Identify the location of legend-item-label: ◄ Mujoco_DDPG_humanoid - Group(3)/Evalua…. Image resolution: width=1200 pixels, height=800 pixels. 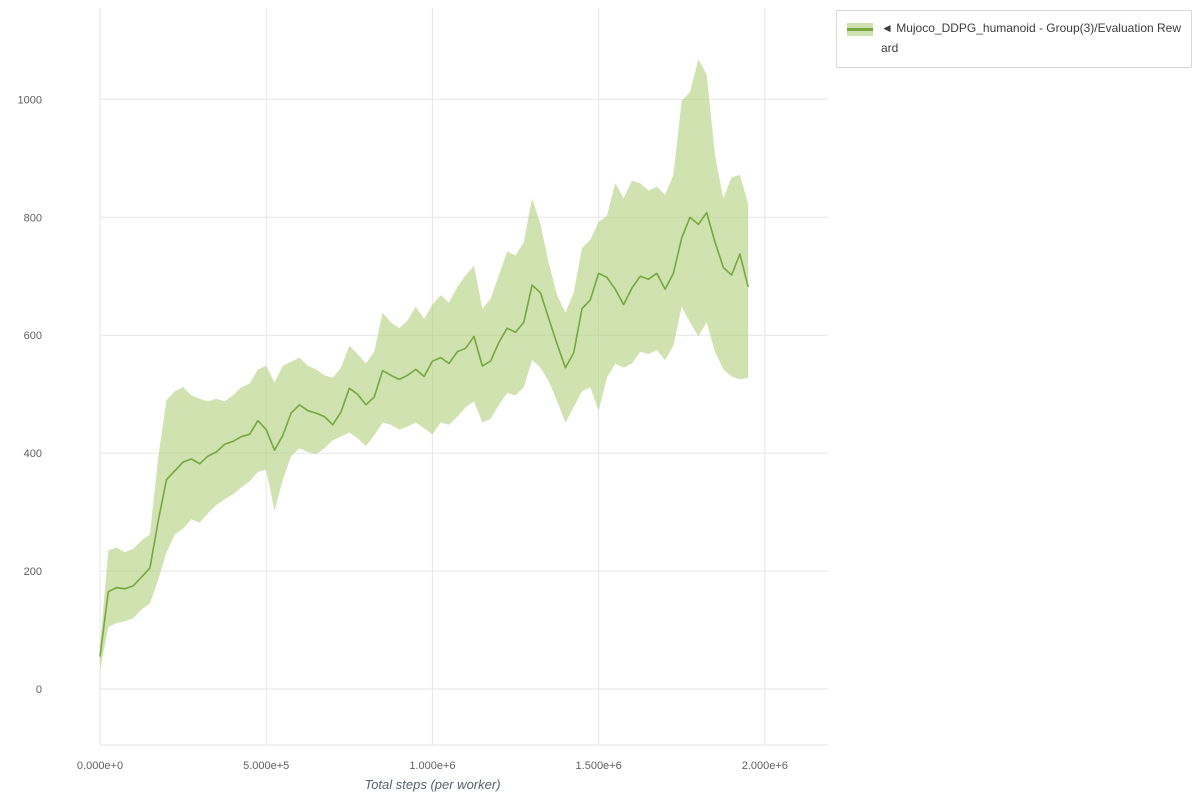
(1031, 38).